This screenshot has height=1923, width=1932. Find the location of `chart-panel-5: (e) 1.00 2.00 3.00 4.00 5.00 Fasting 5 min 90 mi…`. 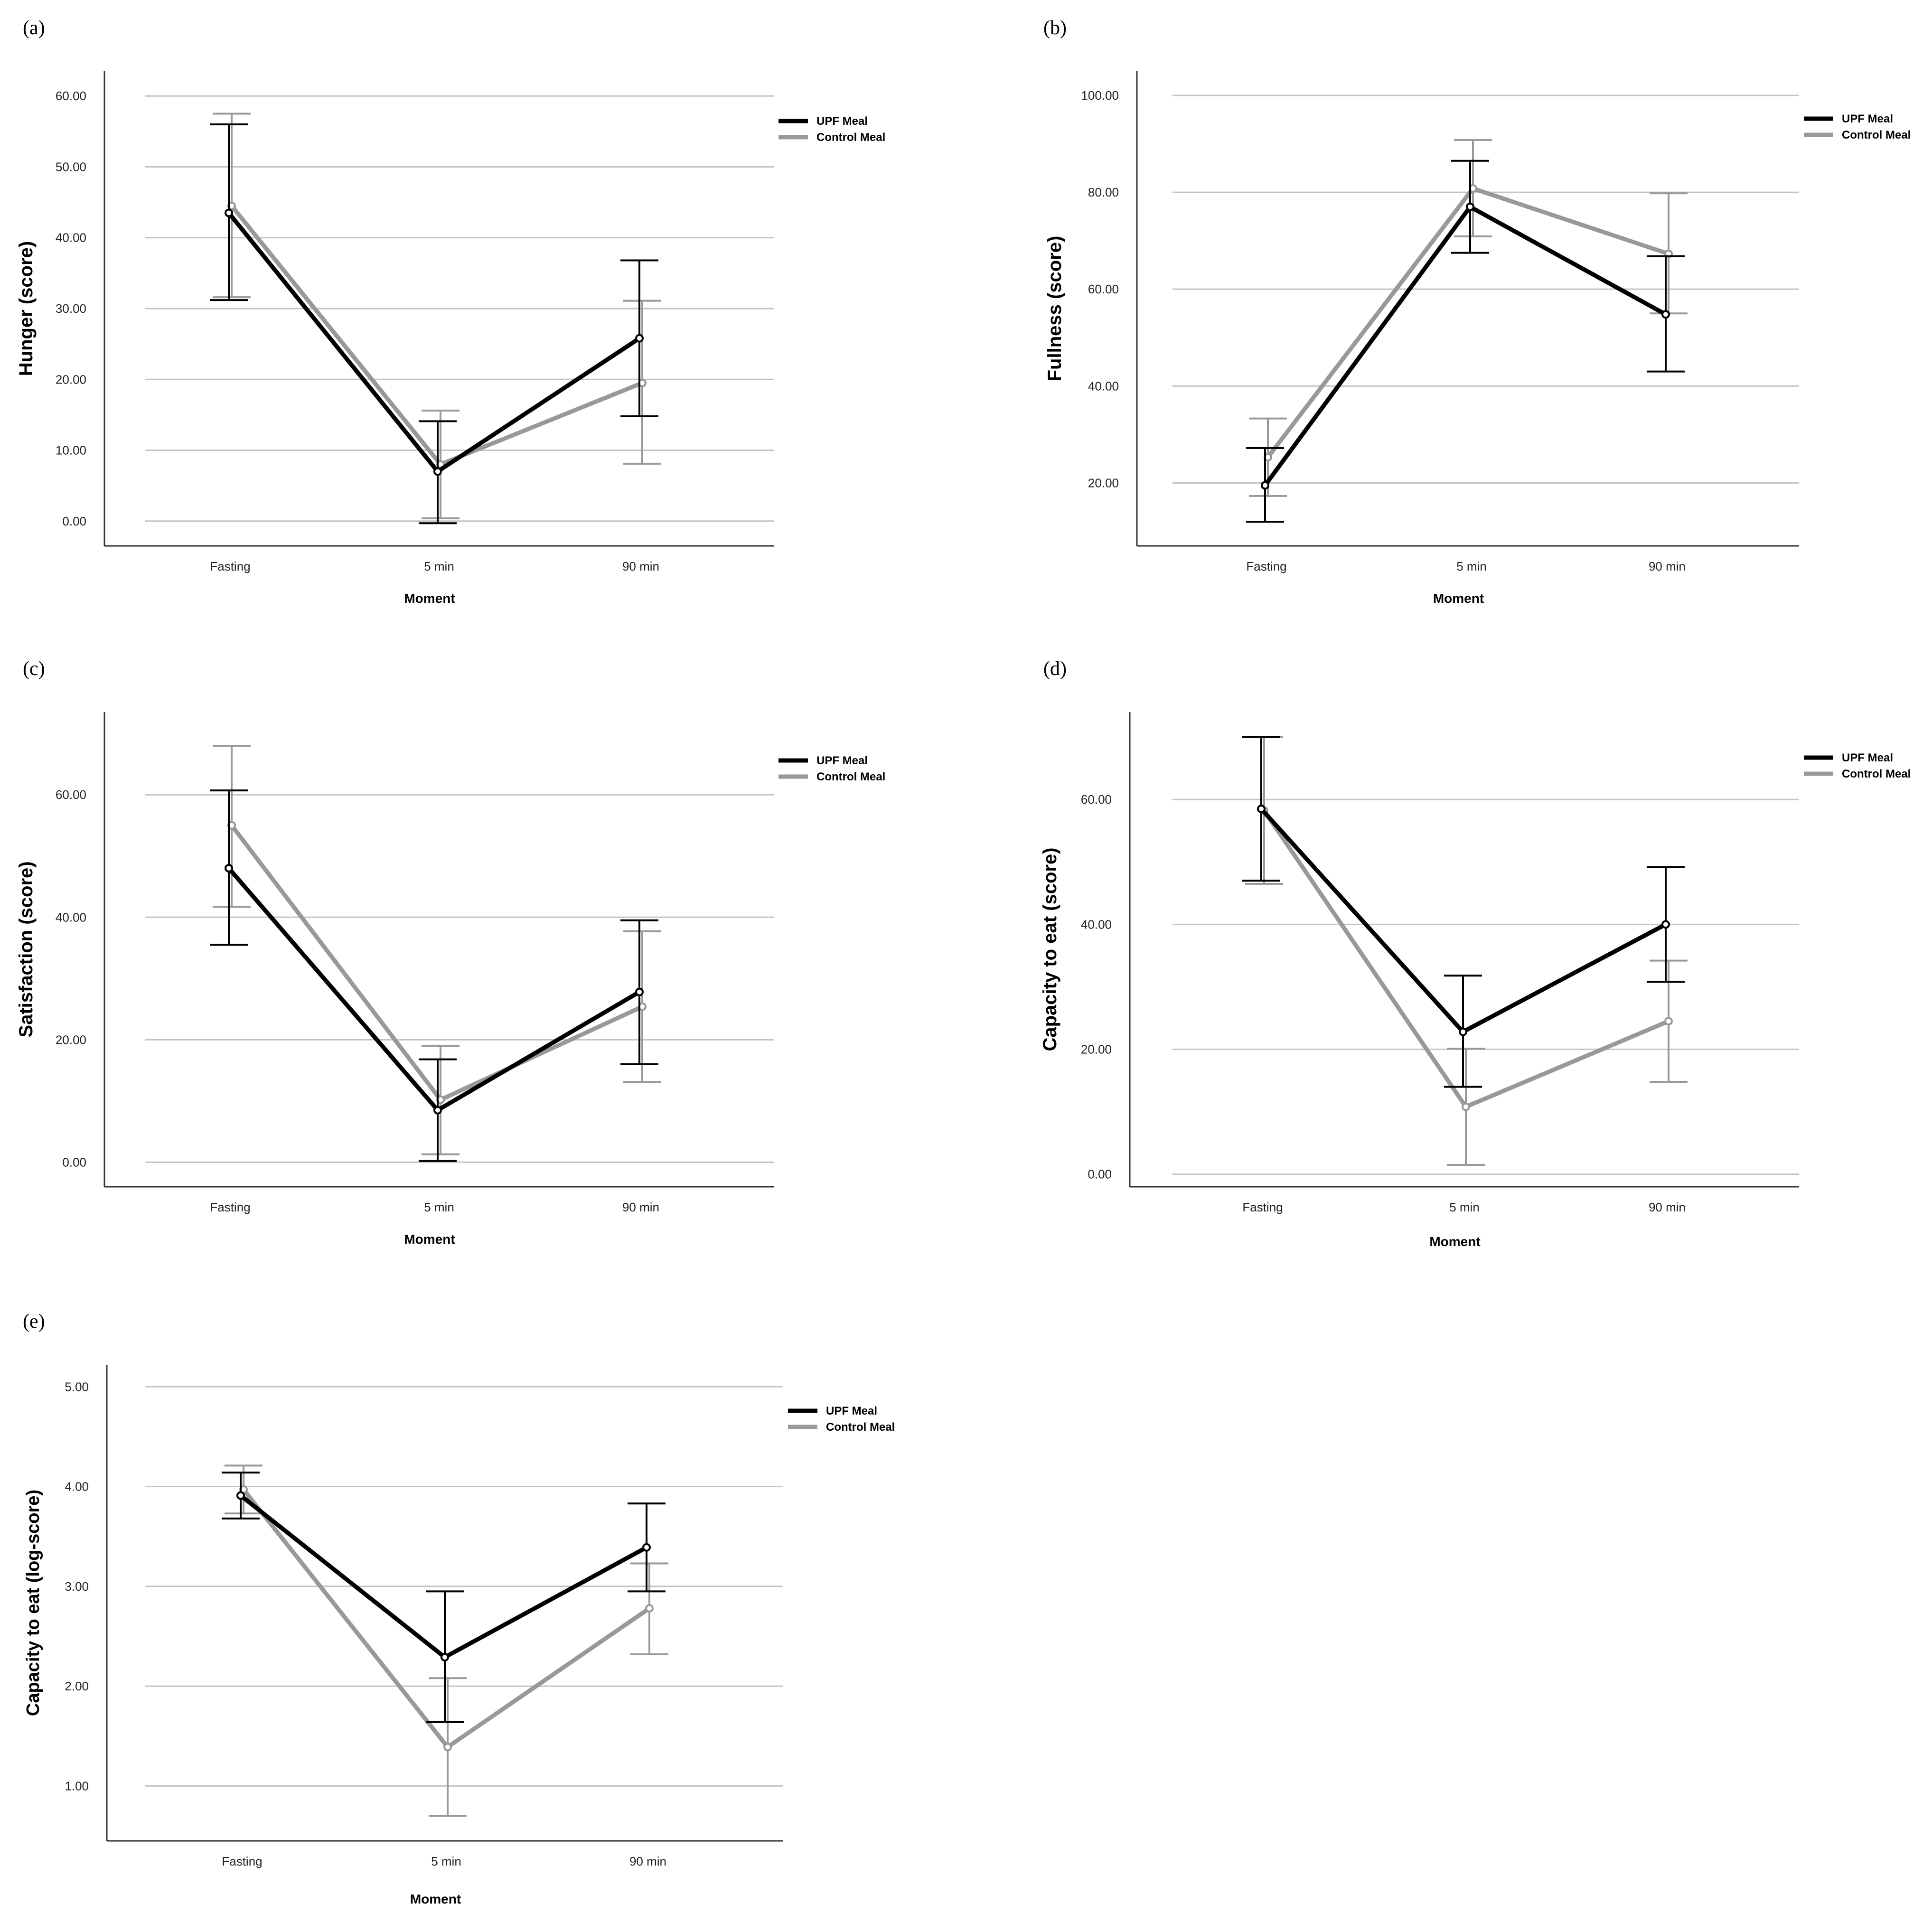

chart-panel-5: (e) 1.00 2.00 3.00 4.00 5.00 Fasting 5 min 90 mi… is located at coordinates (459, 1608).